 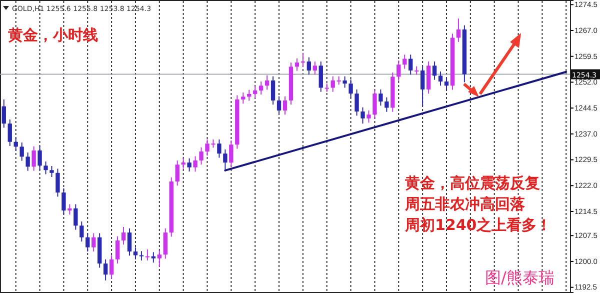 What do you see at coordinates (478, 225) in the screenshot?
I see `annotation: 周初1240之上看多！` at bounding box center [478, 225].